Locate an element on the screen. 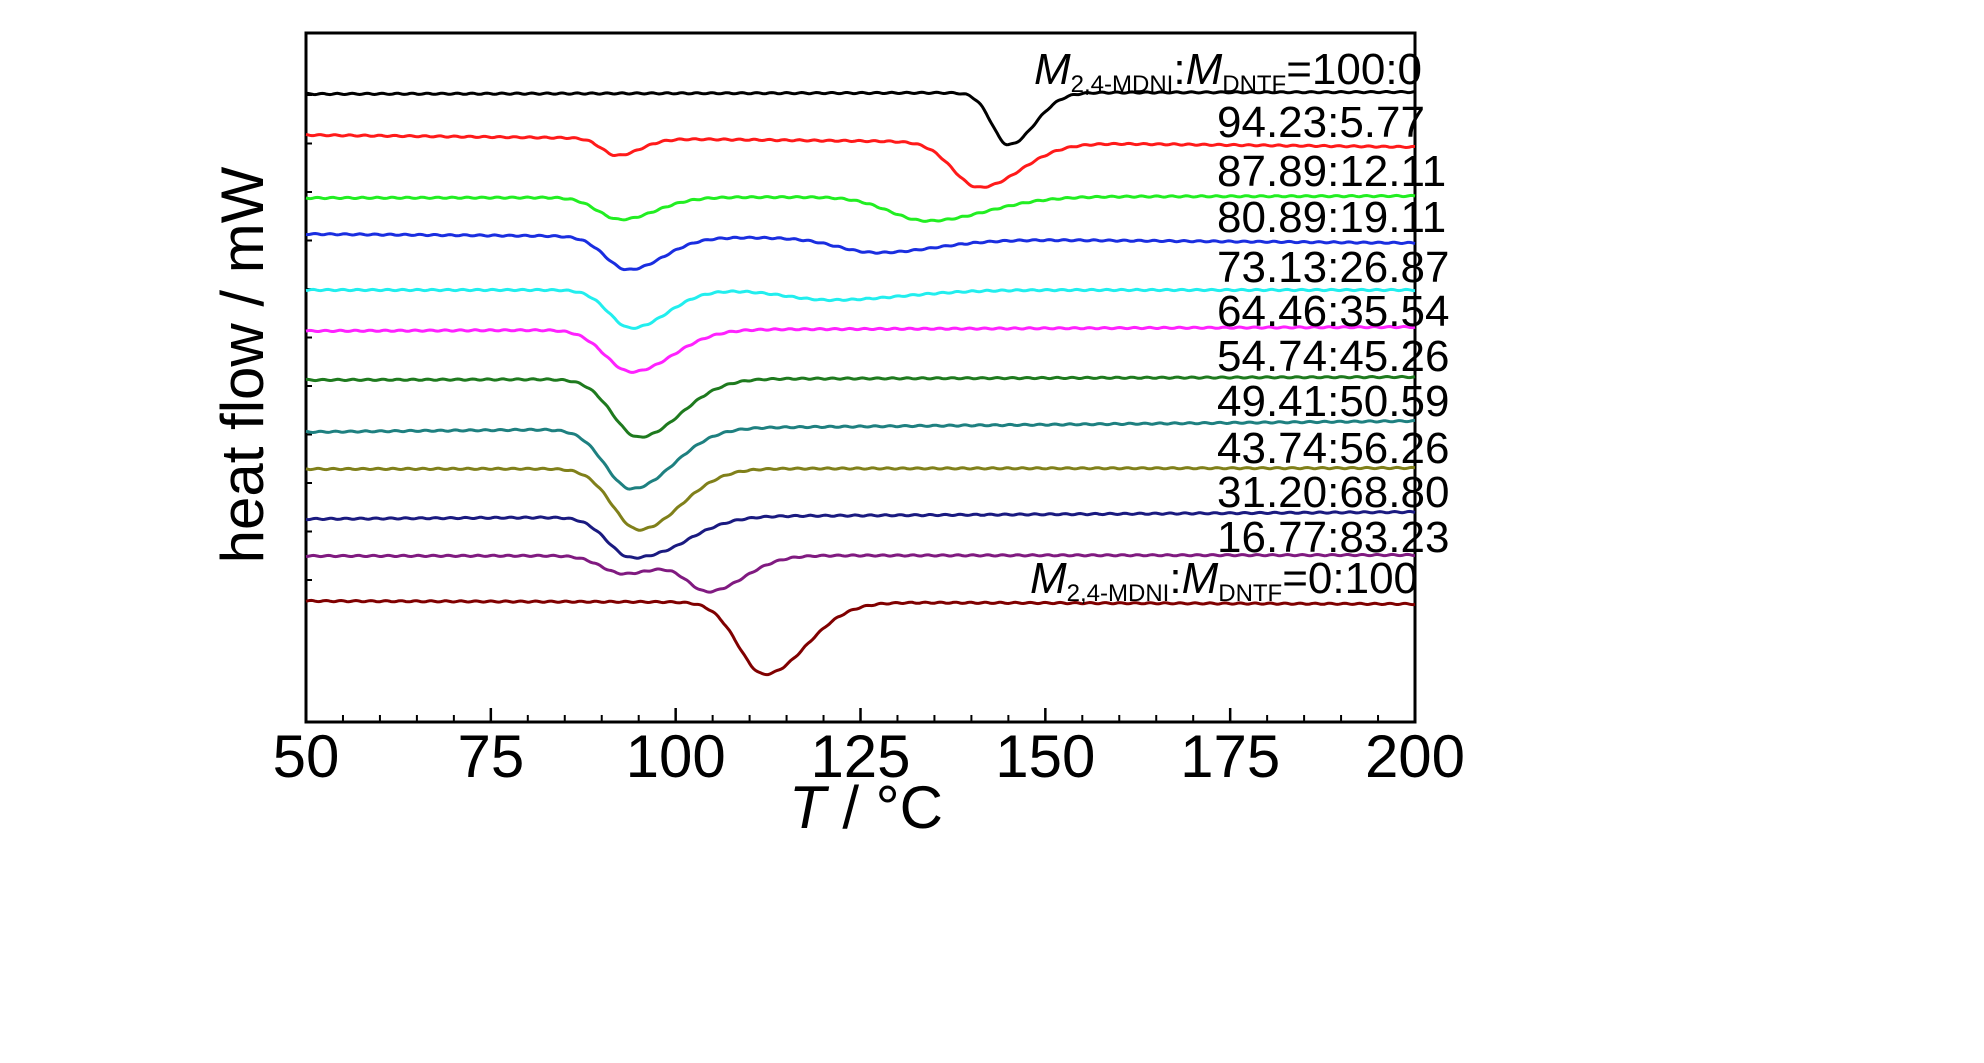 This screenshot has width=1984, height=1063. series-label: 87.89:12.11 is located at coordinates (1331, 171).